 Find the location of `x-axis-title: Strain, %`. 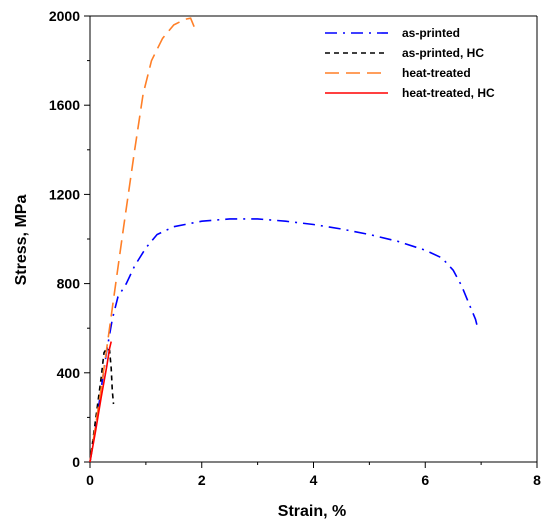

x-axis-title: Strain, % is located at coordinates (312, 511).